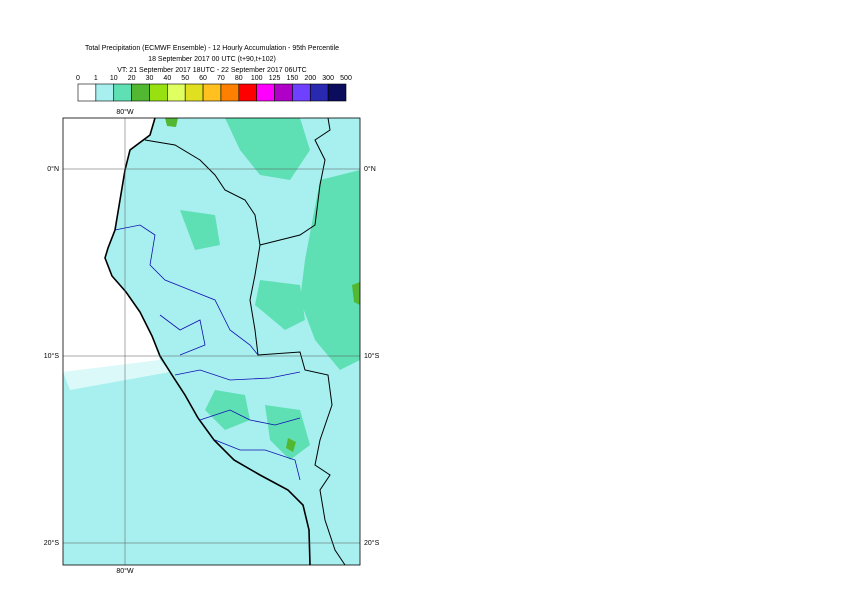 The width and height of the screenshot is (842, 601). I want to click on legend-label: 500, so click(346, 78).